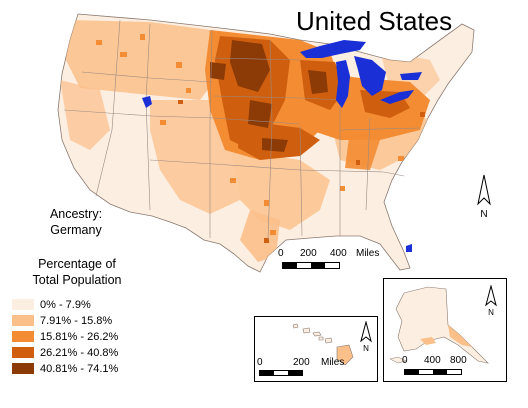  What do you see at coordinates (260, 362) in the screenshot?
I see `scale-hawaii-zero: 0` at bounding box center [260, 362].